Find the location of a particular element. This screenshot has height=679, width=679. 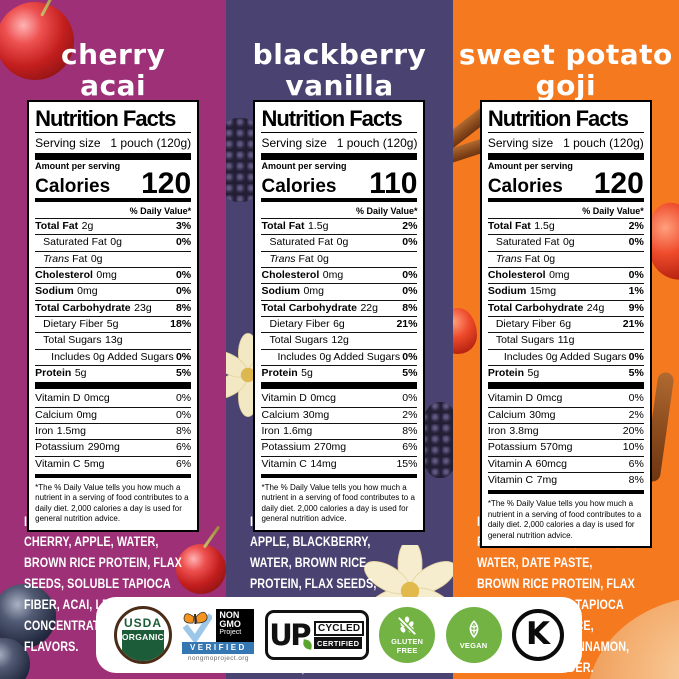

nutrient-row: Total Sugars 12g is located at coordinates (339, 341).